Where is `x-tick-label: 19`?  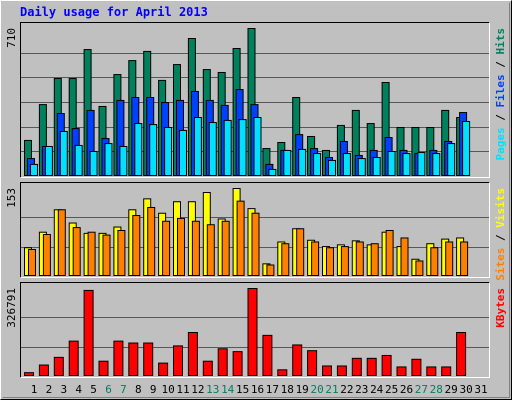
x-tick-label: 19 is located at coordinates (302, 389).